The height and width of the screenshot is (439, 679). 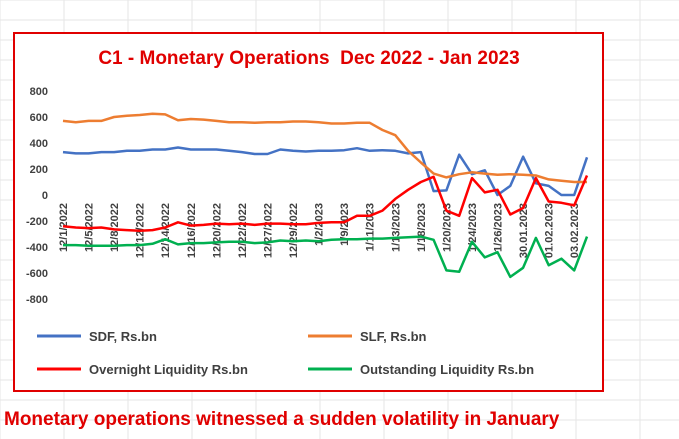 What do you see at coordinates (371, 227) in the screenshot?
I see `x-tick-label: 1/11/2023` at bounding box center [371, 227].